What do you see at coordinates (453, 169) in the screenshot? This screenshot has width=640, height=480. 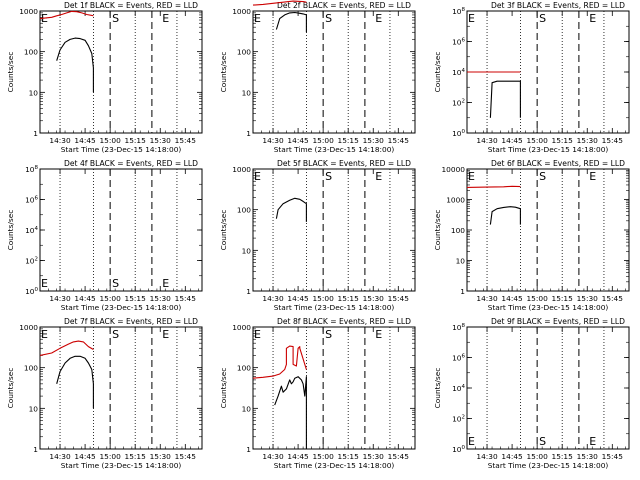 I see `y-tick-label: 10000` at bounding box center [453, 169].